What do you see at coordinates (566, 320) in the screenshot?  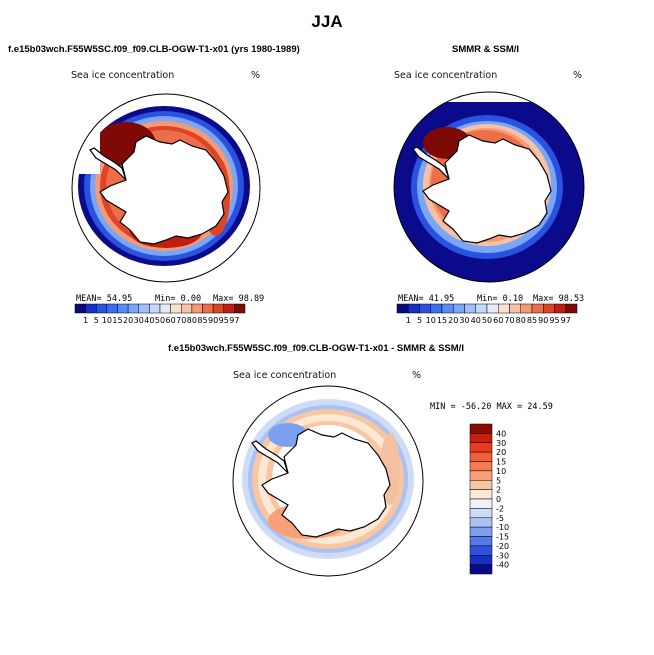 I see `panel2-colorbar-tick-label: 97` at bounding box center [566, 320].